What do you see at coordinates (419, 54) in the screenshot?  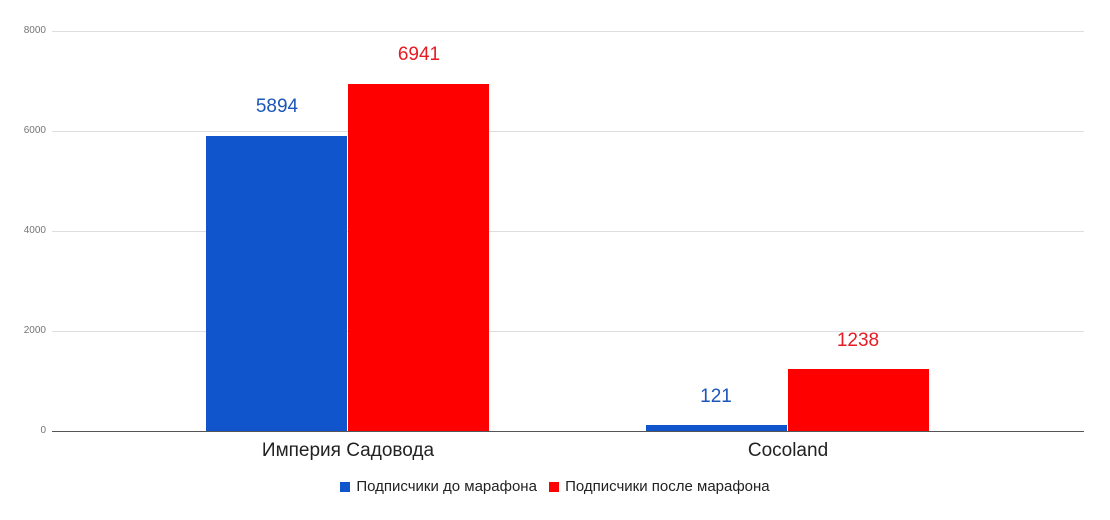 I see `data-label-imperia-after: 6941` at bounding box center [419, 54].